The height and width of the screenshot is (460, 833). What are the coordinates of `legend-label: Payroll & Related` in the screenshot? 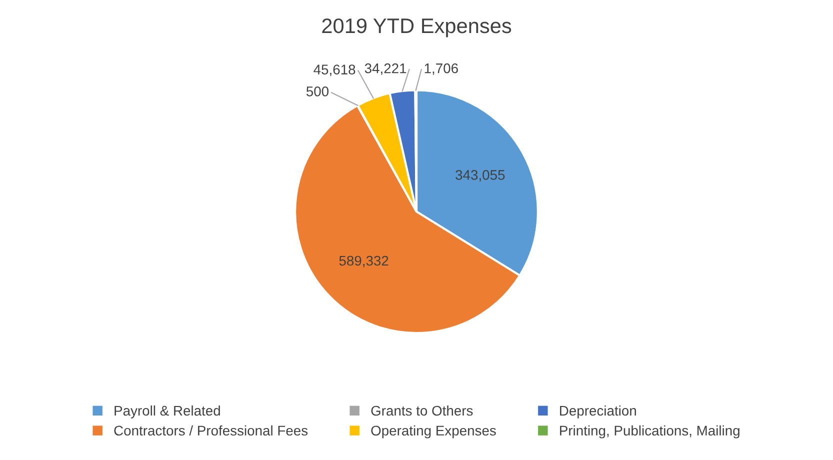 It's located at (167, 411).